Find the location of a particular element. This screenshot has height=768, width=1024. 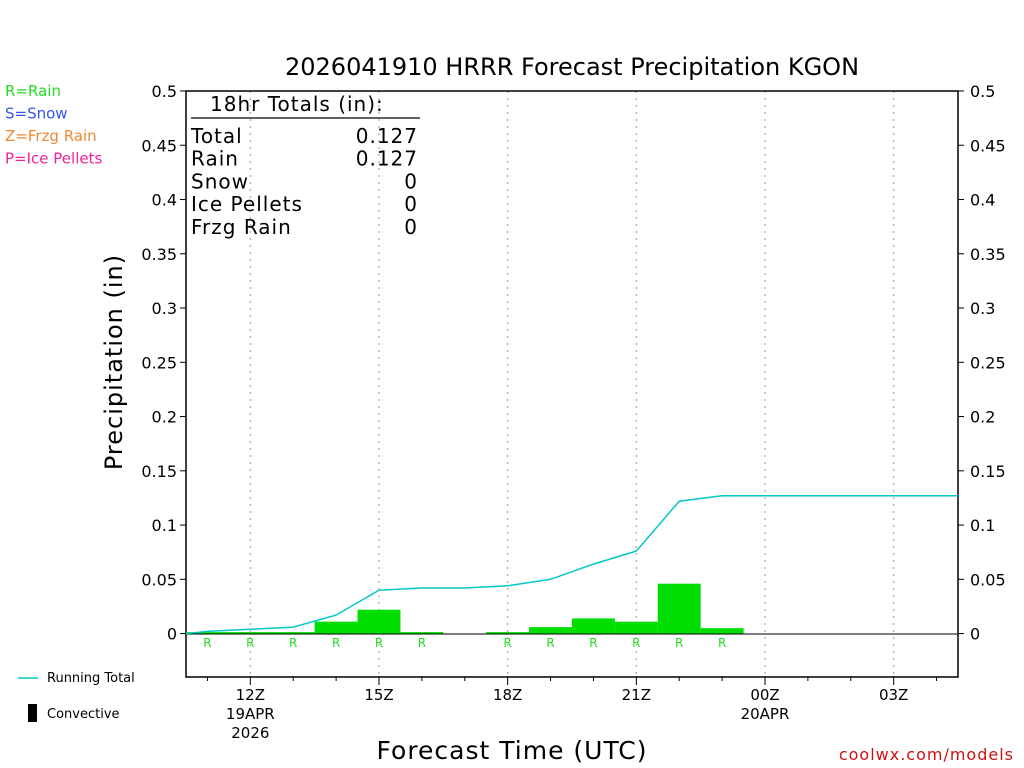

ptype-legend-item: S=Snow is located at coordinates (36, 114).